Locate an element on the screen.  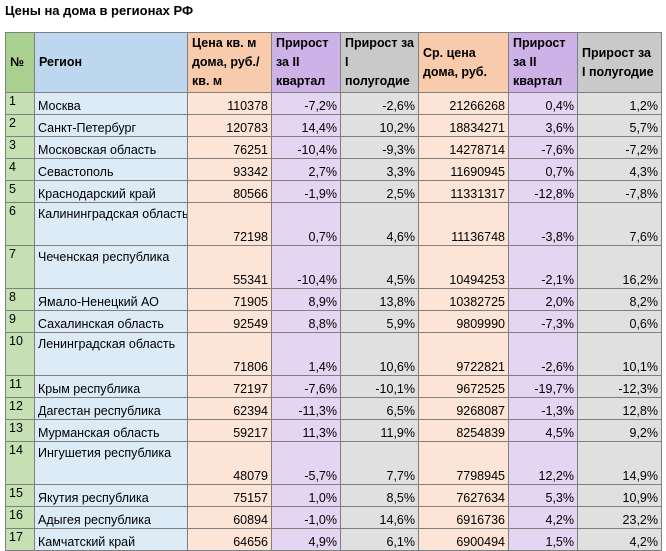
cell-price-sqm: 72198 is located at coordinates (229, 224).